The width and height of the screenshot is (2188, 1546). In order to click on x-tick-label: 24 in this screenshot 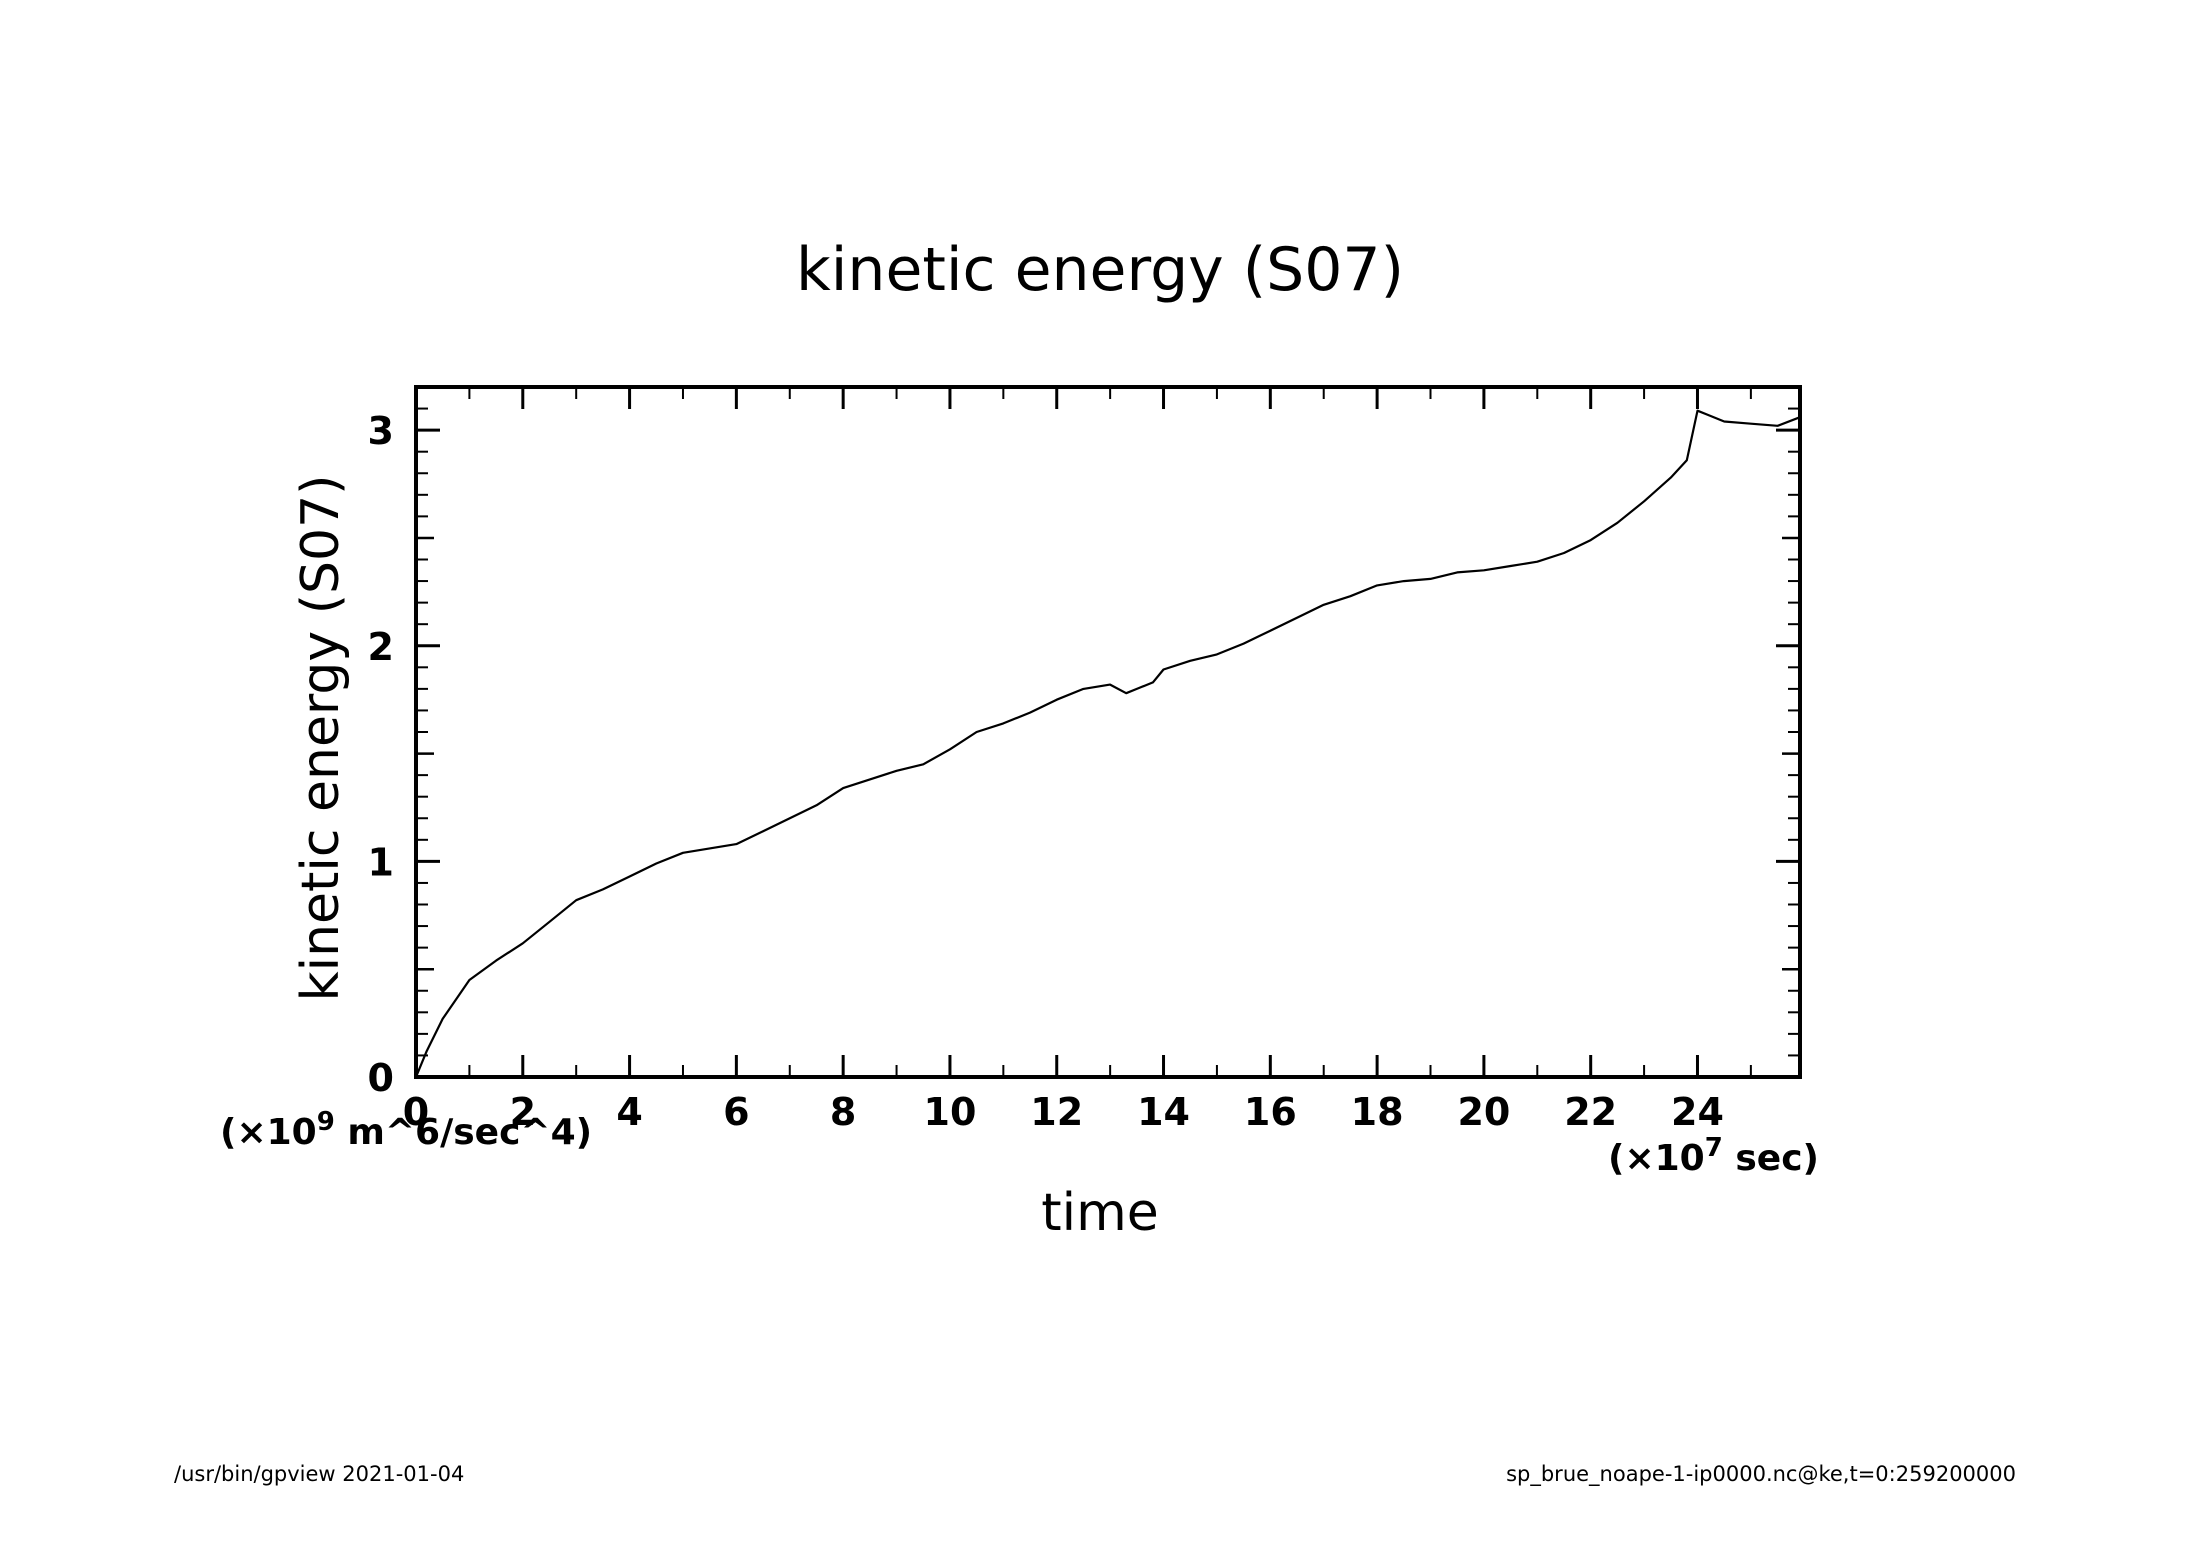, I will do `click(1697, 1112)`.